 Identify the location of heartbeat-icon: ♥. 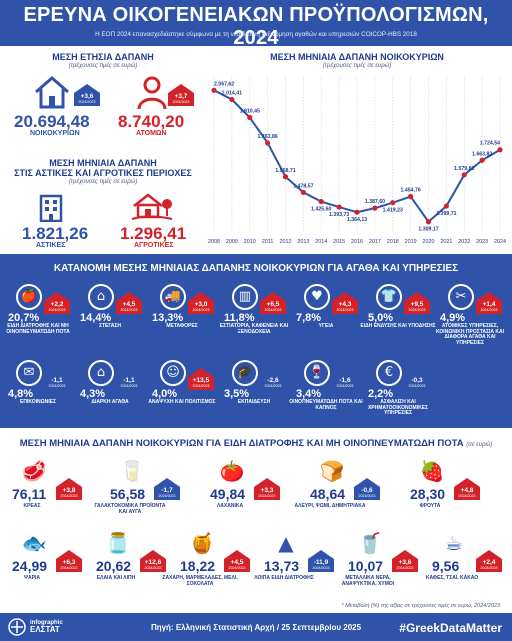
(317, 297).